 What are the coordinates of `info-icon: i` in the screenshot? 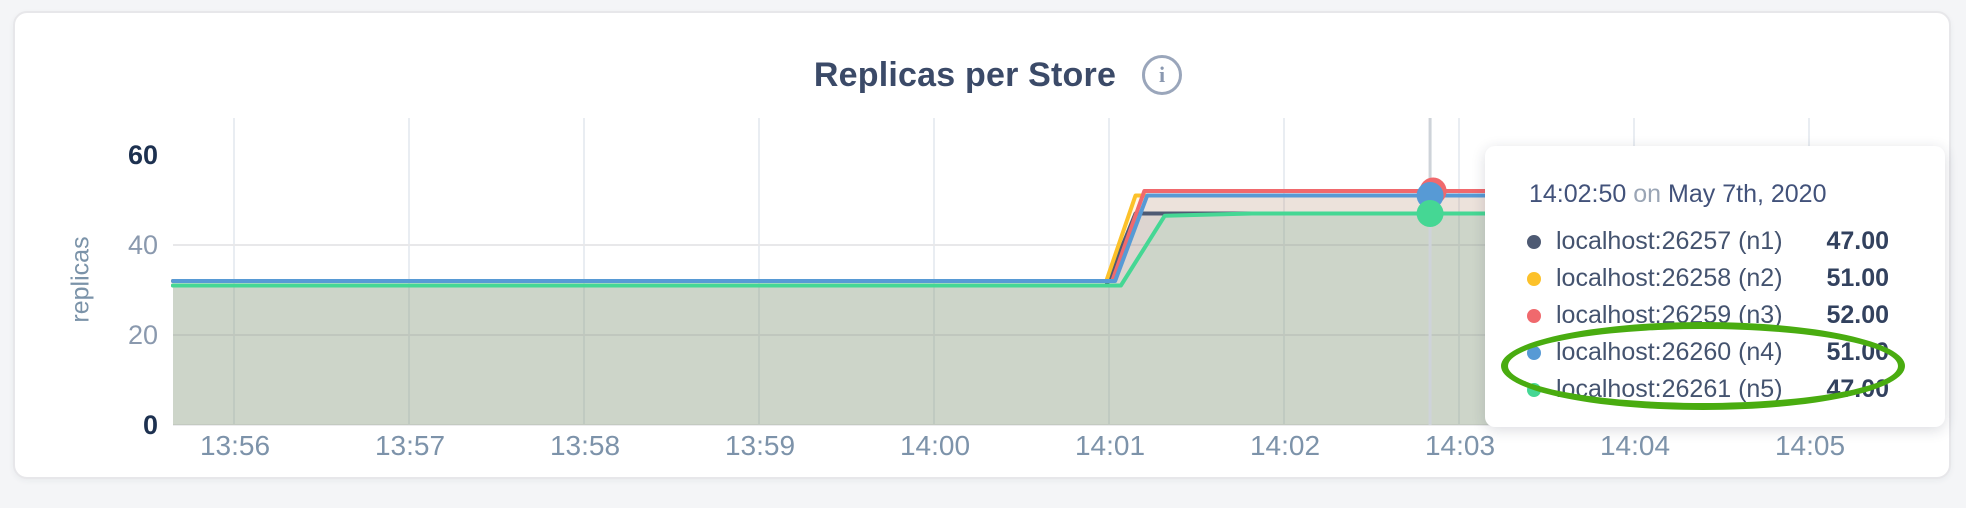 It's located at (1162, 75).